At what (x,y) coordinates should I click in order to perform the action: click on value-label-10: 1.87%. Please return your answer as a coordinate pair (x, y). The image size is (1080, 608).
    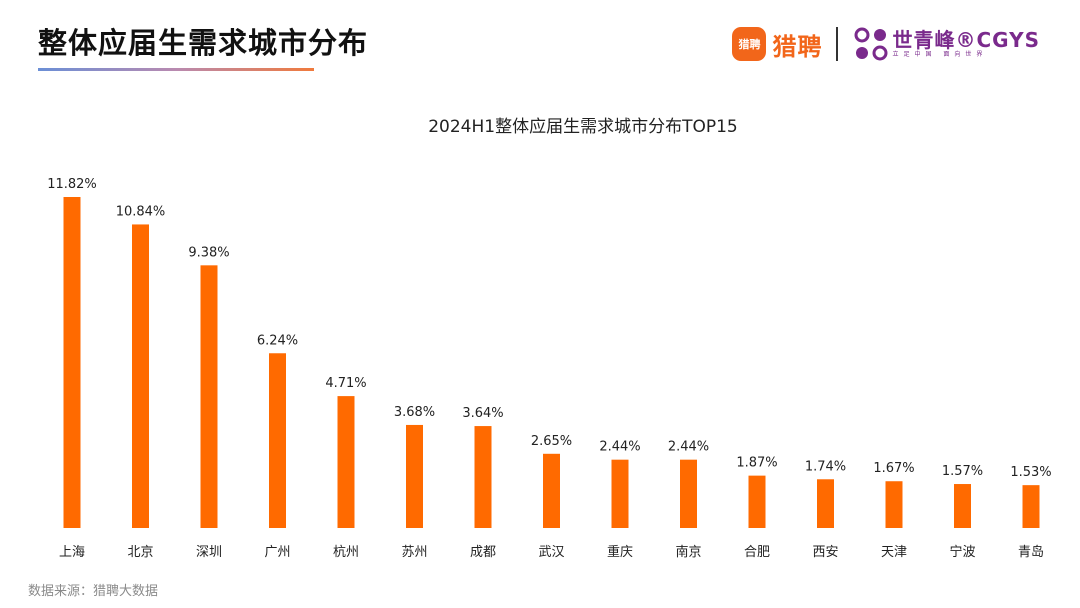
    Looking at the image, I should click on (756, 463).